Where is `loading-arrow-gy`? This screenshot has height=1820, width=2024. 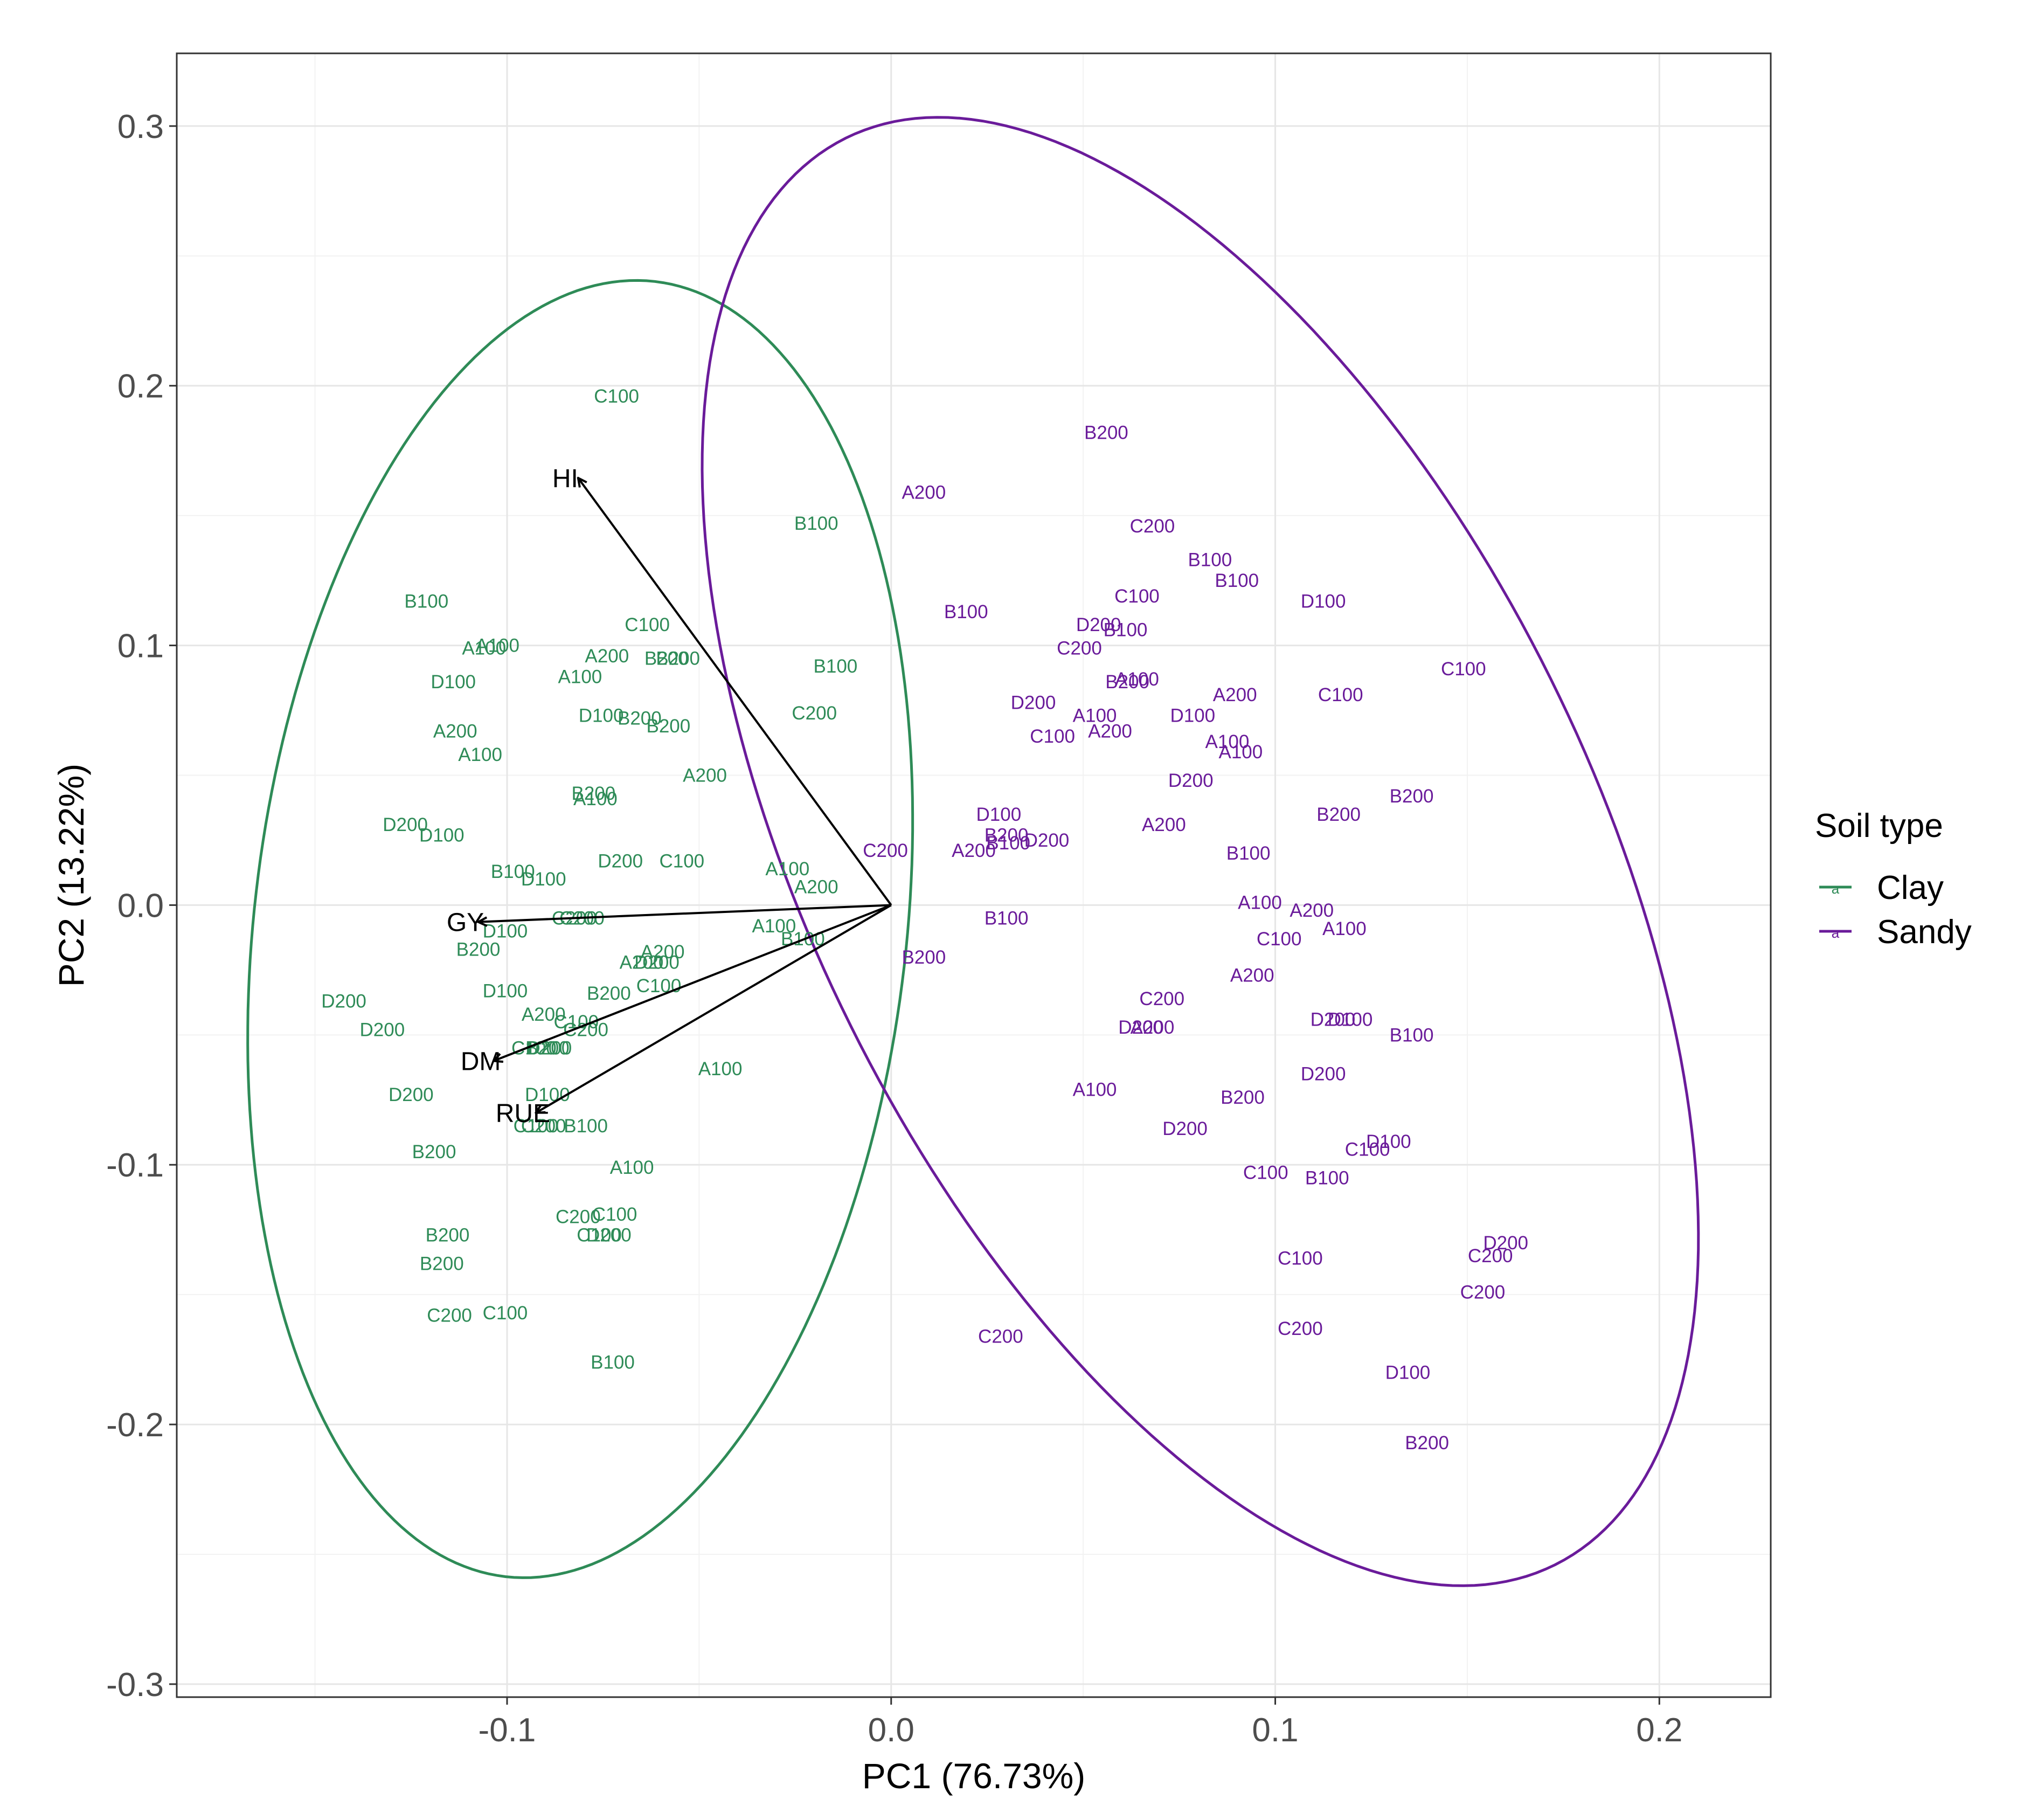
loading-arrow-gy is located at coordinates (685, 913).